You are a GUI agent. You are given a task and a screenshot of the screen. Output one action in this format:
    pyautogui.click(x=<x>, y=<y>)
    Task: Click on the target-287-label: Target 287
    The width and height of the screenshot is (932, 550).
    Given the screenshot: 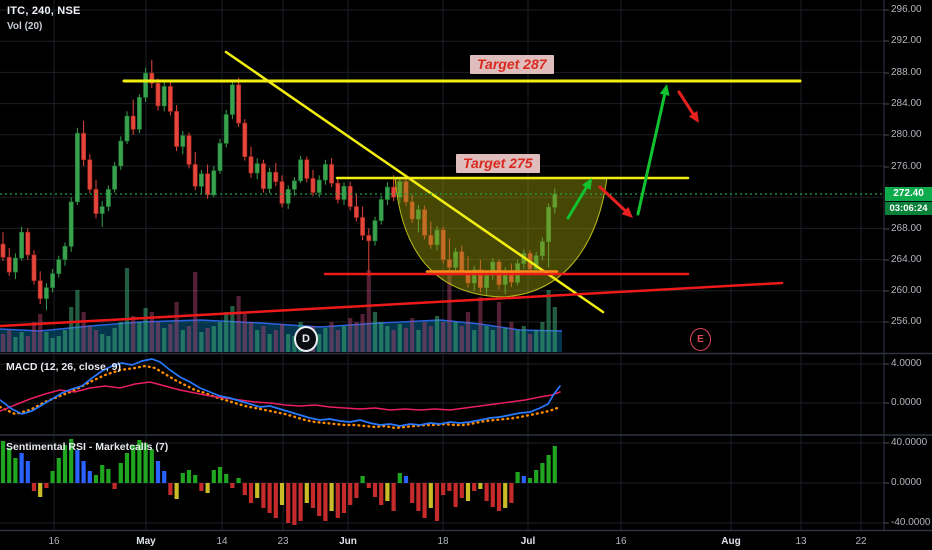 What is the action you would take?
    pyautogui.click(x=512, y=64)
    